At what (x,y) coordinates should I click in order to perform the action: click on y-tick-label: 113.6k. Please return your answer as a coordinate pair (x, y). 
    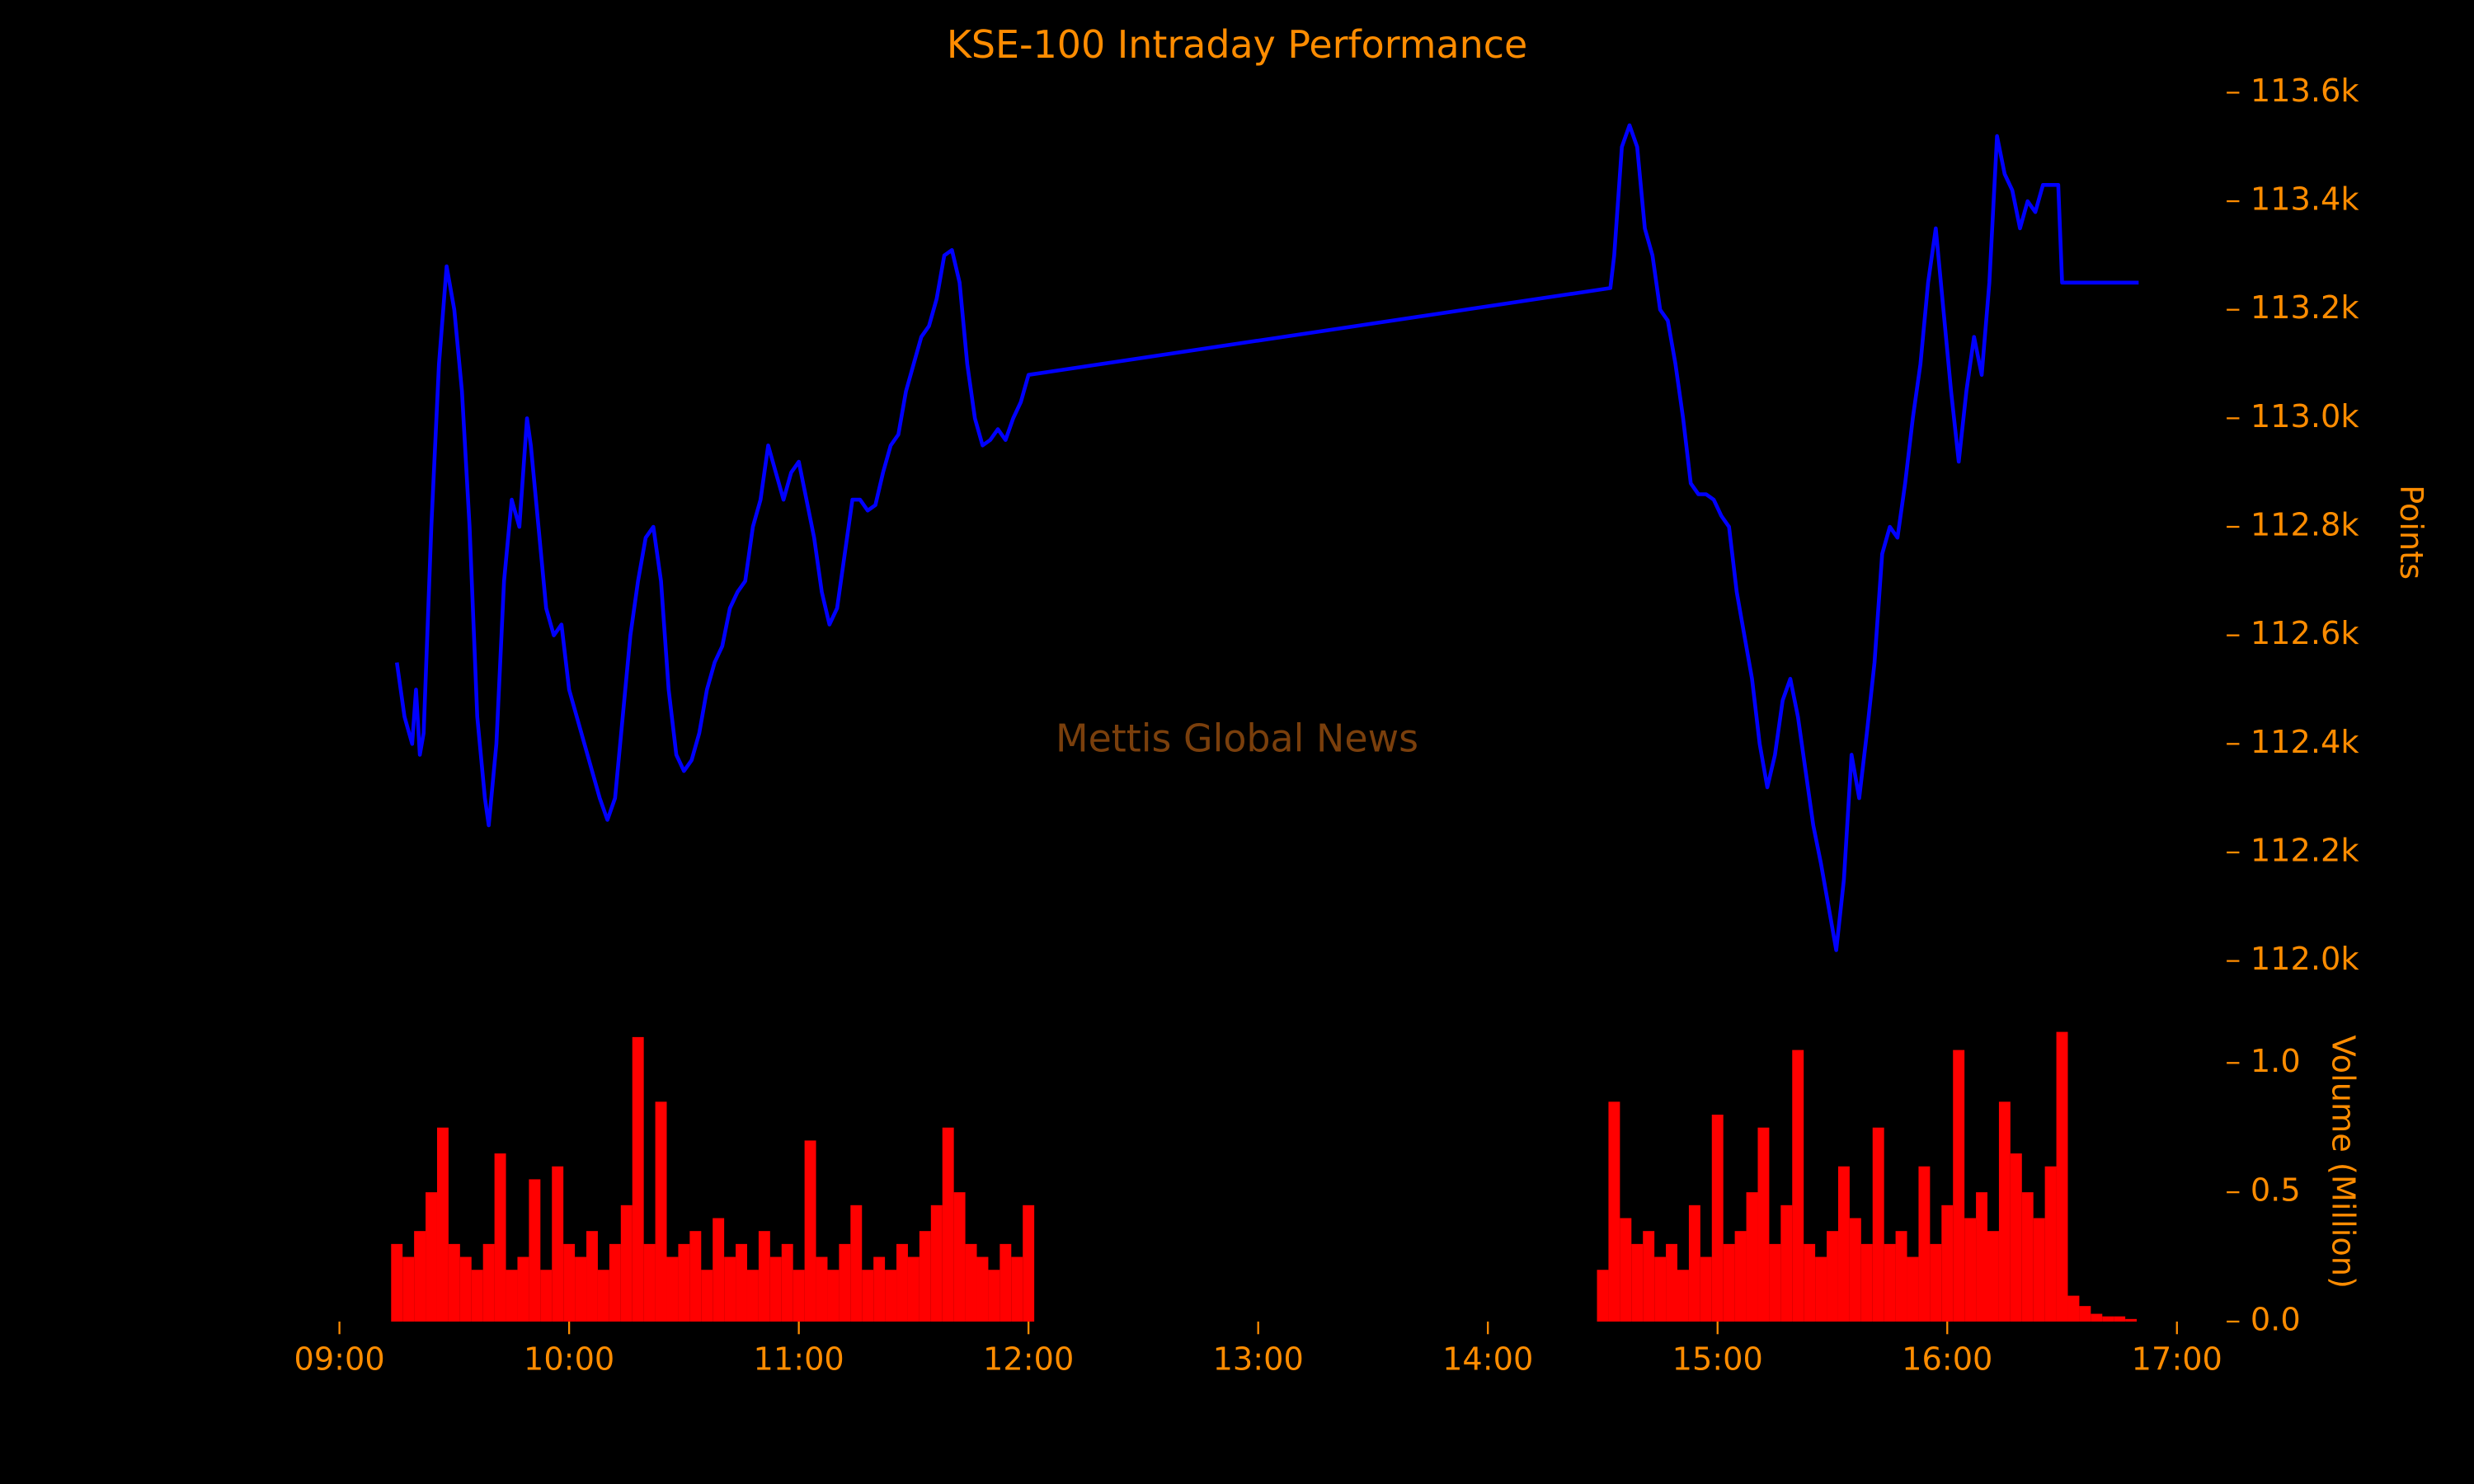
    Looking at the image, I should click on (2305, 91).